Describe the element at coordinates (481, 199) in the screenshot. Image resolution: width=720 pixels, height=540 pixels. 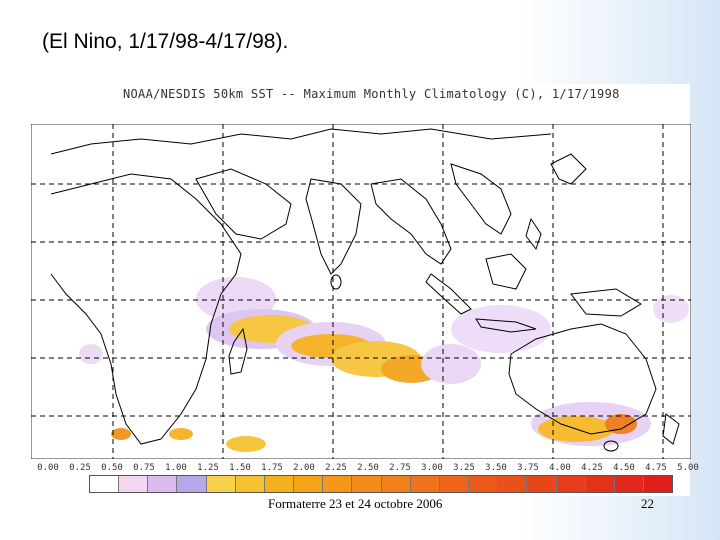
I see `coastline-china` at that location.